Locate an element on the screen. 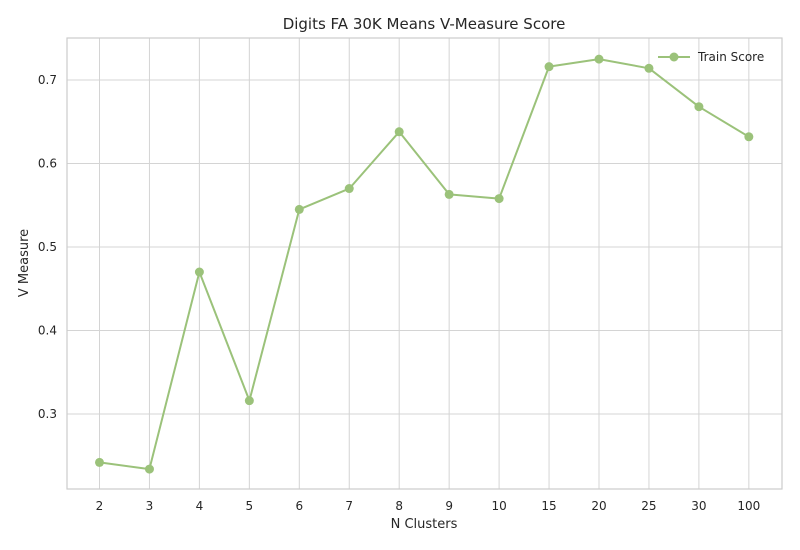  x-tick-label: 6 is located at coordinates (299, 506).